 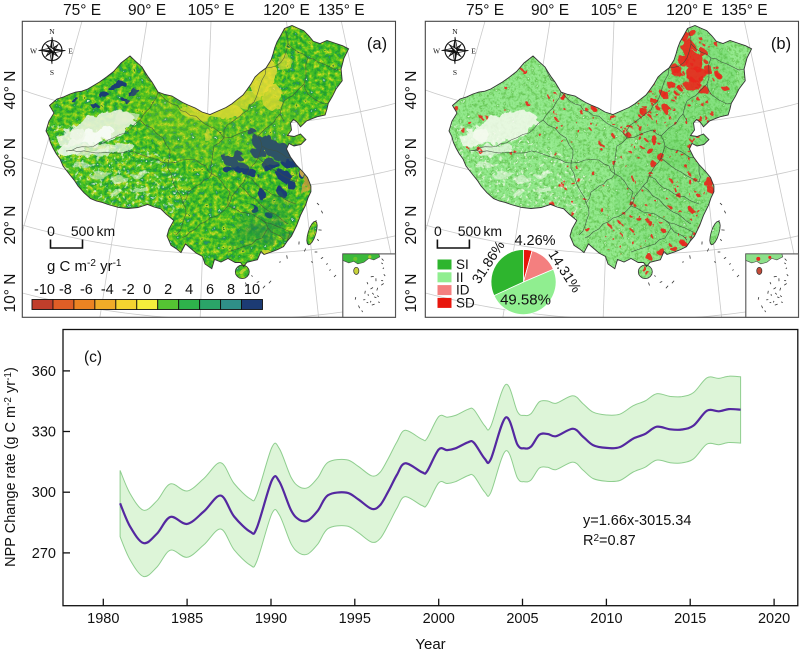 I want to click on svg-text: -4, so click(x=107, y=290).